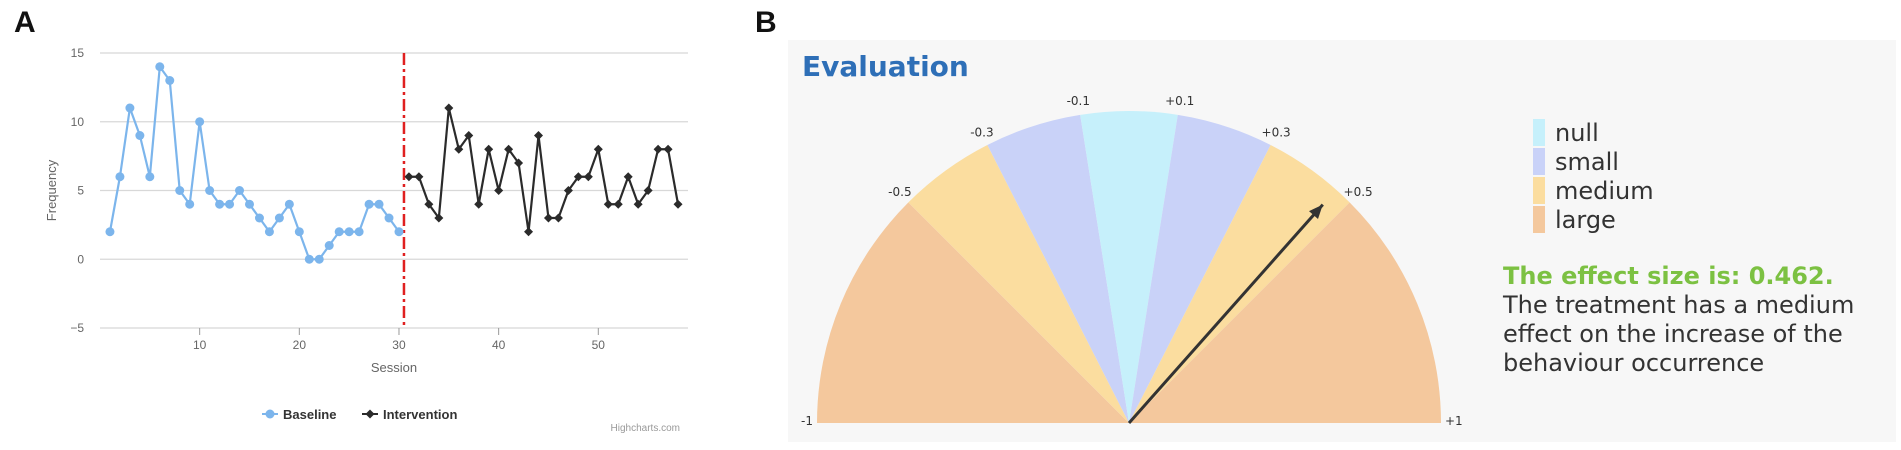 The width and height of the screenshot is (1901, 450). I want to click on legend-item-large: large, so click(1593, 219).